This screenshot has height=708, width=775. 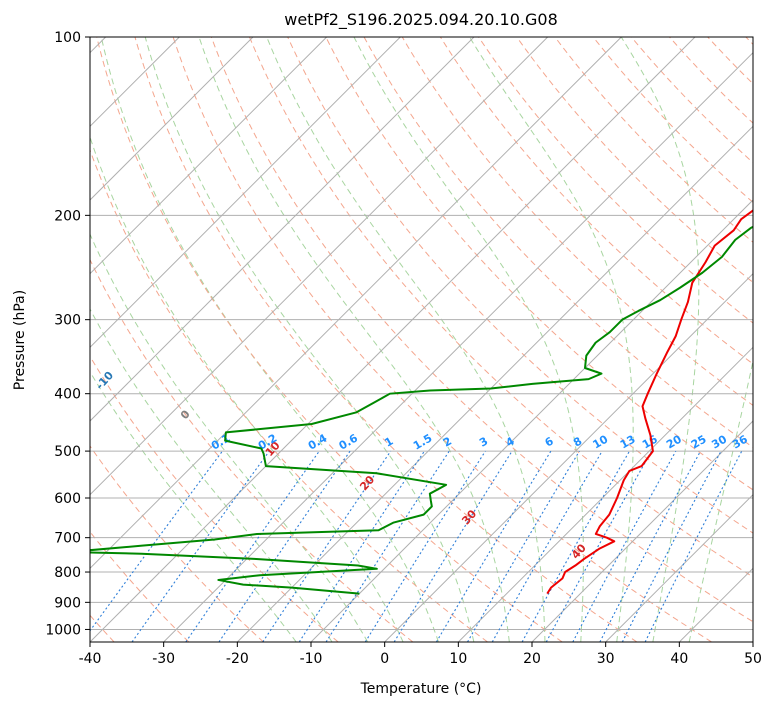 I want to click on x-tick-label: 20, so click(x=532, y=659).